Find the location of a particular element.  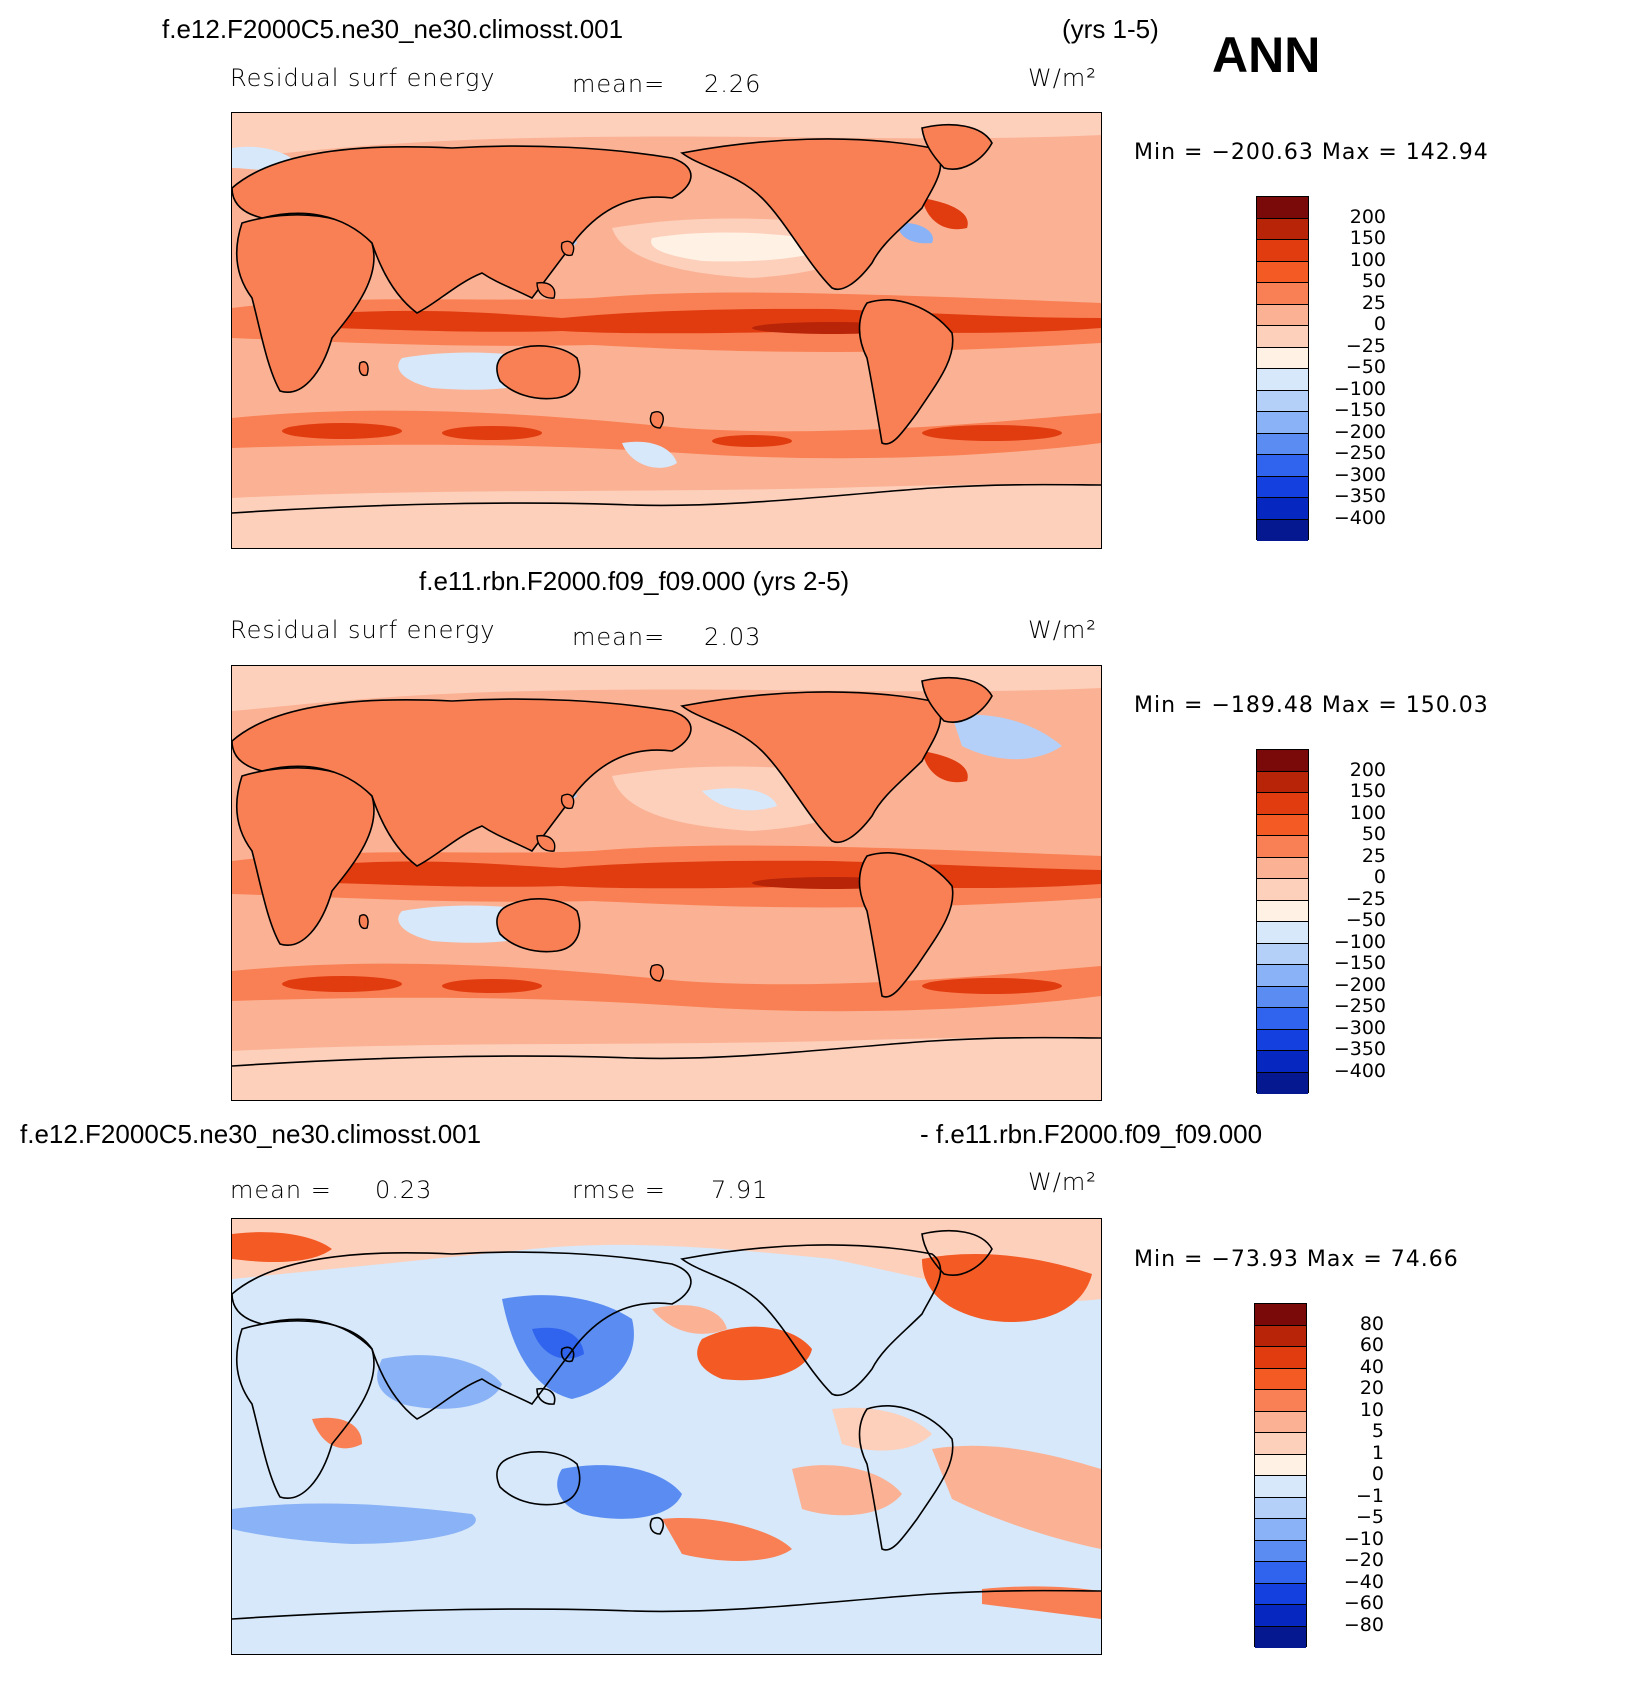

panel2-mean-value: 2.03 is located at coordinates (733, 637).